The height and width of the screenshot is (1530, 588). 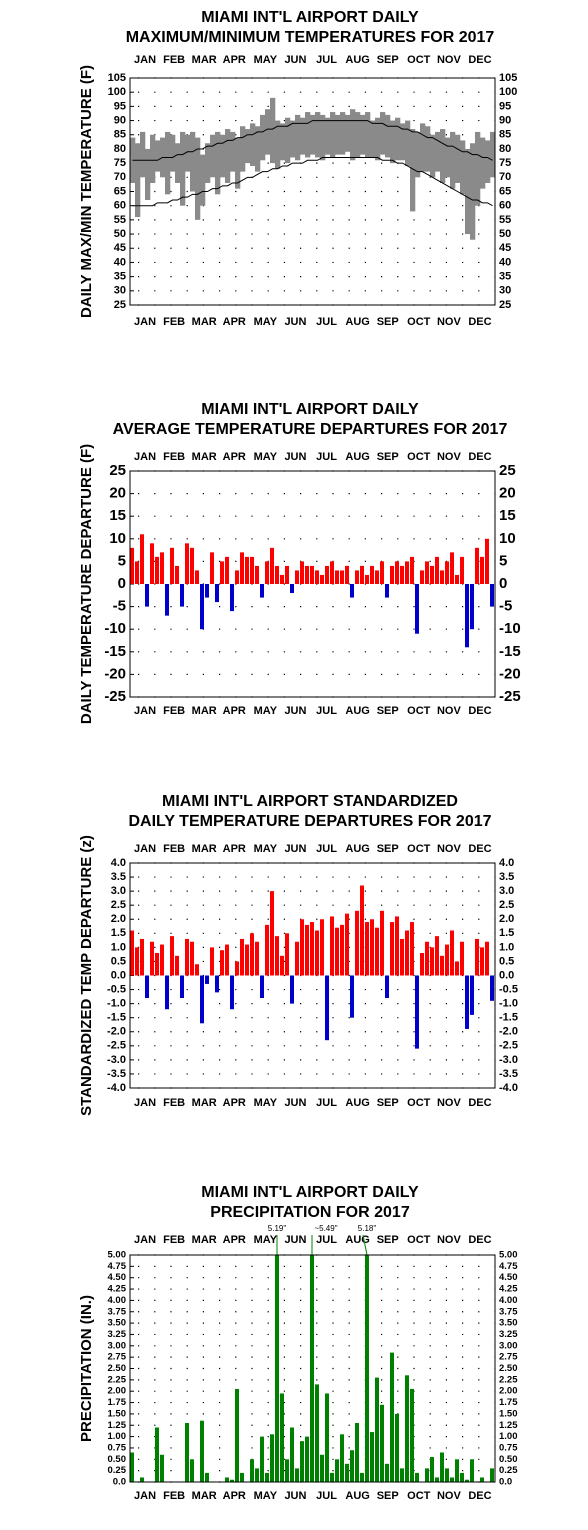 I want to click on y-tick-label: 2.00, so click(x=508, y=1391).